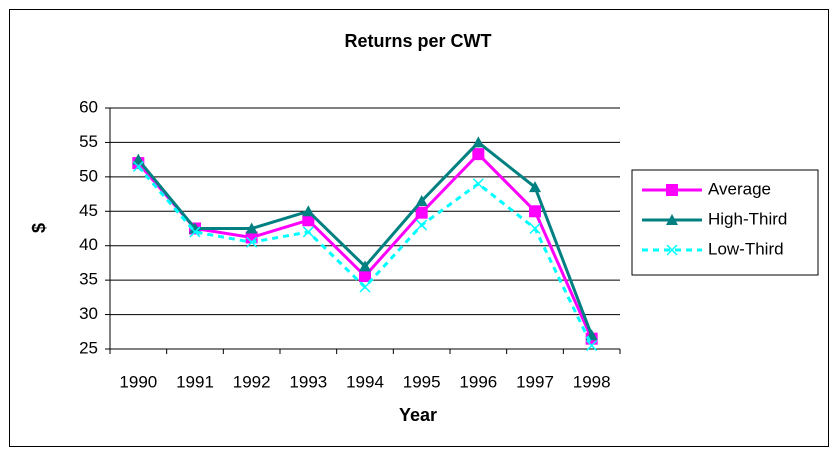  What do you see at coordinates (88, 313) in the screenshot?
I see `y-tick-label: 30` at bounding box center [88, 313].